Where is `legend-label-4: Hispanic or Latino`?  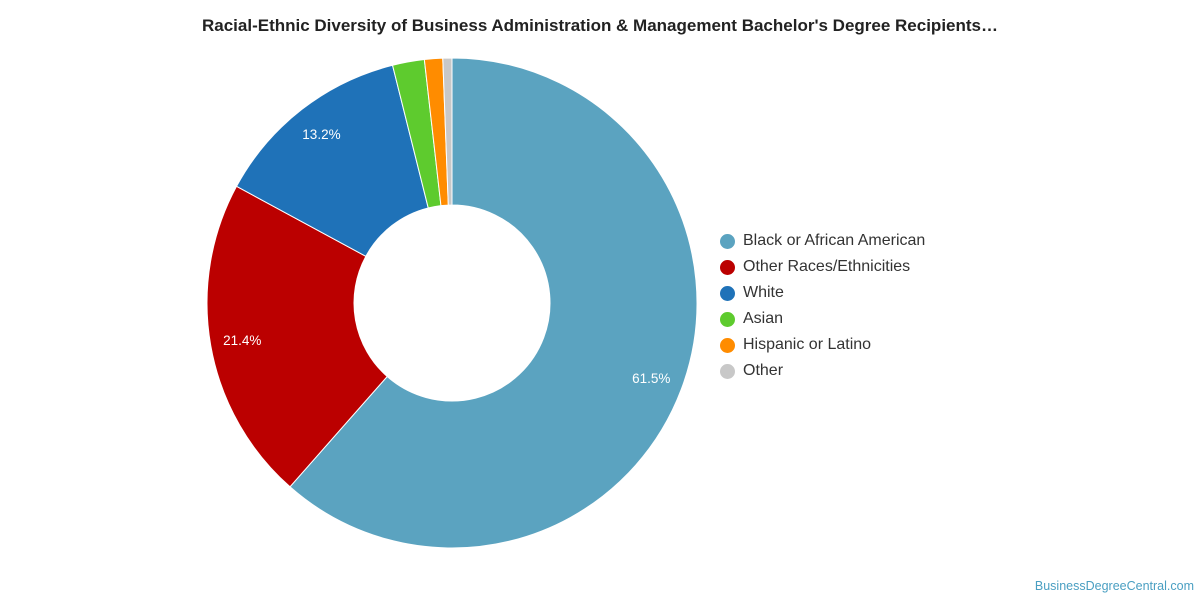 legend-label-4: Hispanic or Latino is located at coordinates (807, 344).